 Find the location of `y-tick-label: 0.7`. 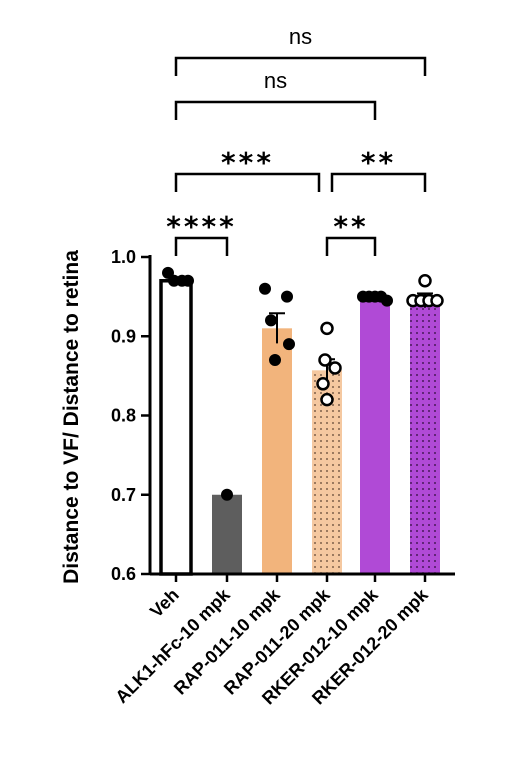

y-tick-label: 0.7 is located at coordinates (123, 495).